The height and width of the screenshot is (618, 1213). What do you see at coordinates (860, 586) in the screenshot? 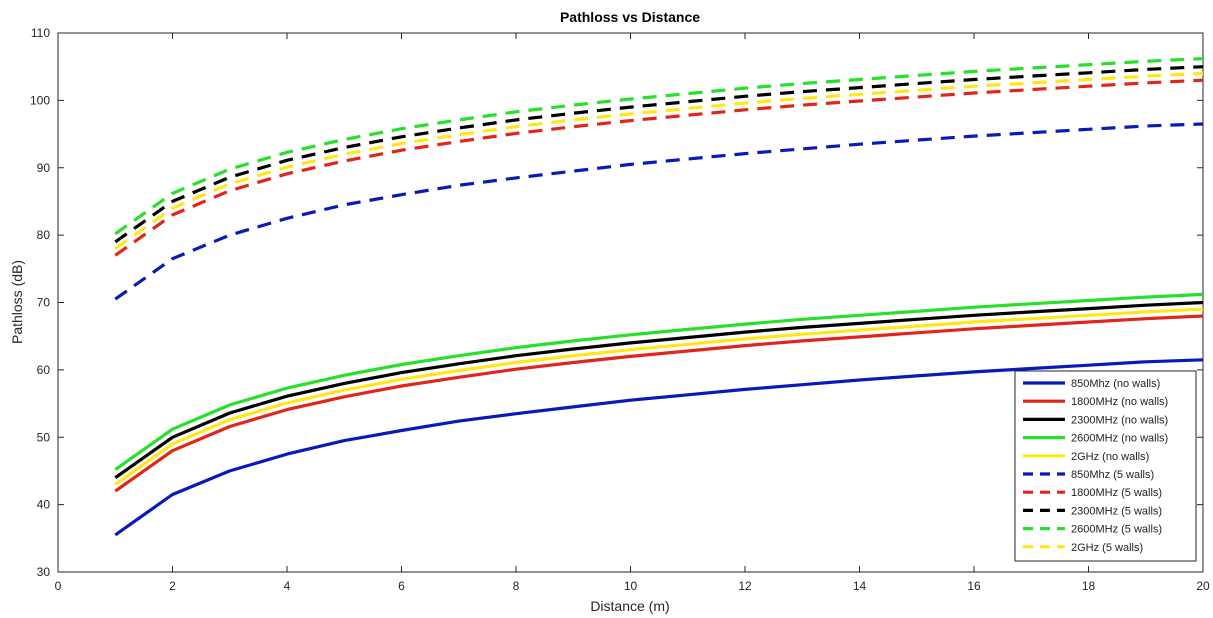
I see `x-tick-label: 14` at bounding box center [860, 586].